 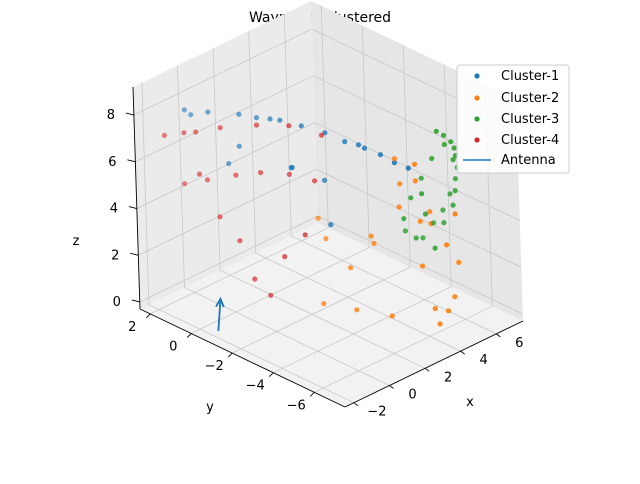 What do you see at coordinates (530, 140) in the screenshot?
I see `legend-label-cluster-4: Cluster-4` at bounding box center [530, 140].